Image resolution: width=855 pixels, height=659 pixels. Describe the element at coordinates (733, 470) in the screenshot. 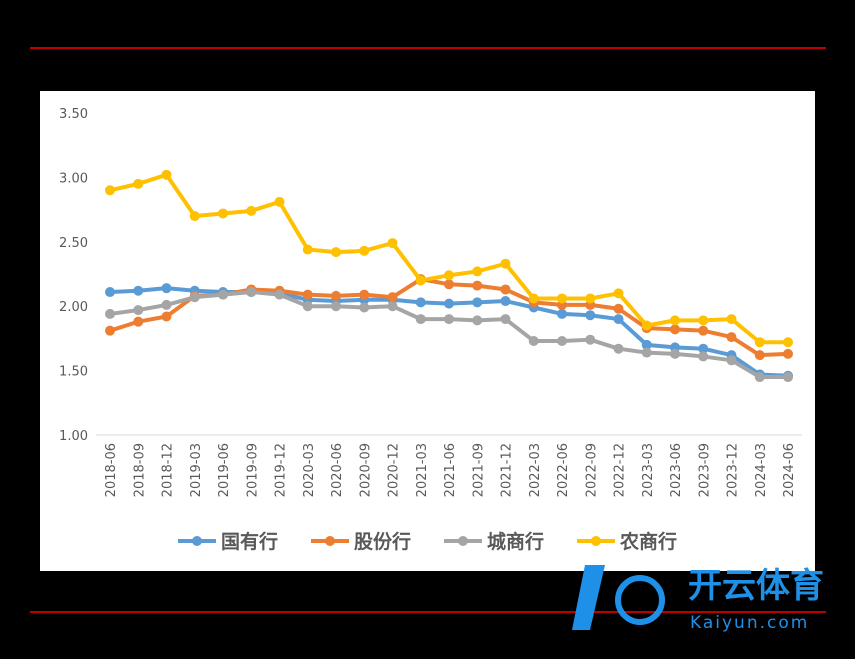

I see `x-tick-label: 2023-12` at that location.